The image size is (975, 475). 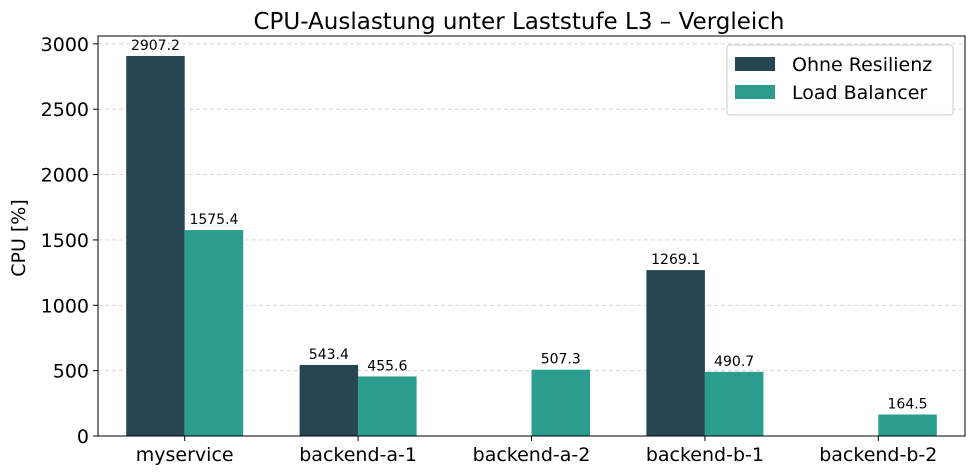 I want to click on value-label: 164.5, so click(x=908, y=404).